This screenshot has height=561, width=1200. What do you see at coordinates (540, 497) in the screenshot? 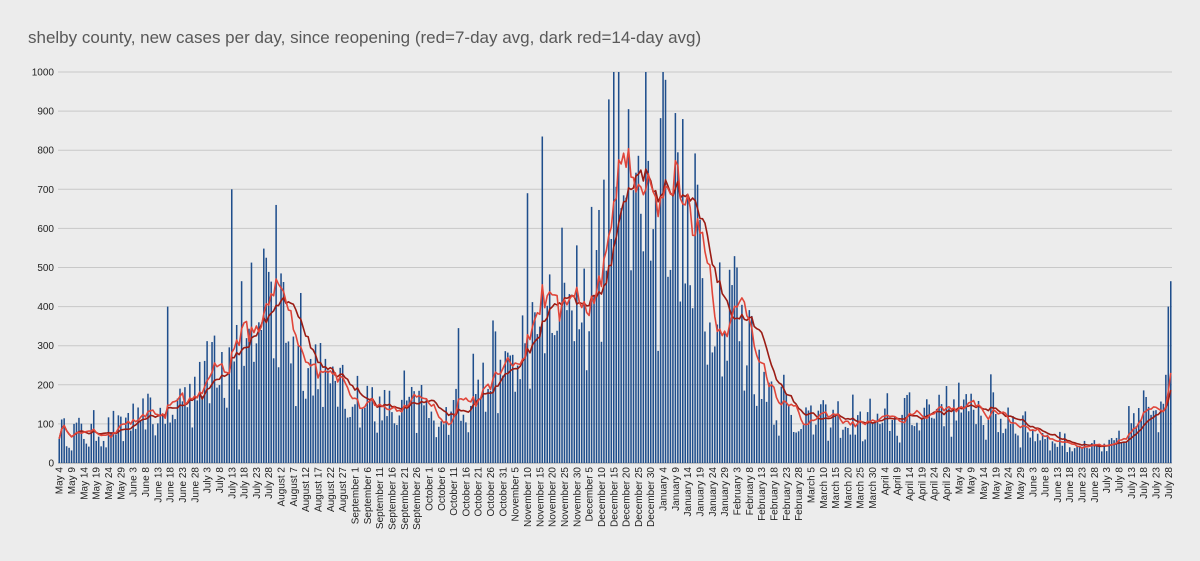
I see `x-tick-label: November 15` at bounding box center [540, 497].